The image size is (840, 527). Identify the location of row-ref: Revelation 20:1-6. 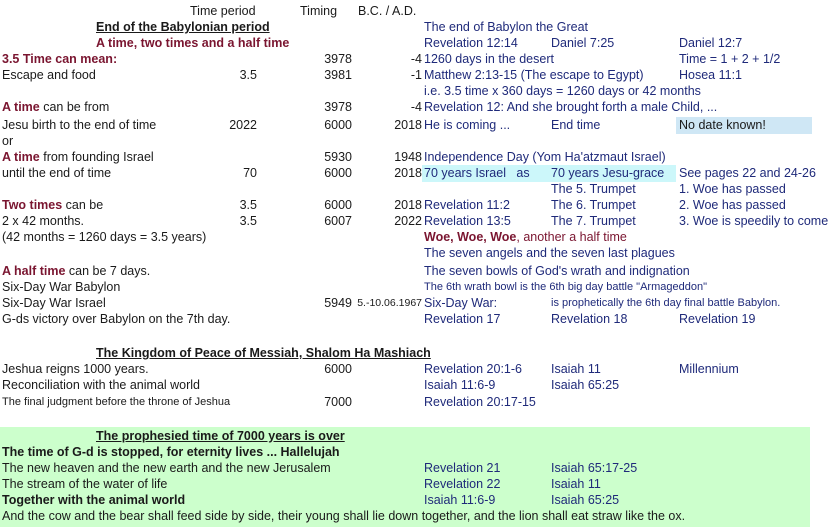
(473, 369).